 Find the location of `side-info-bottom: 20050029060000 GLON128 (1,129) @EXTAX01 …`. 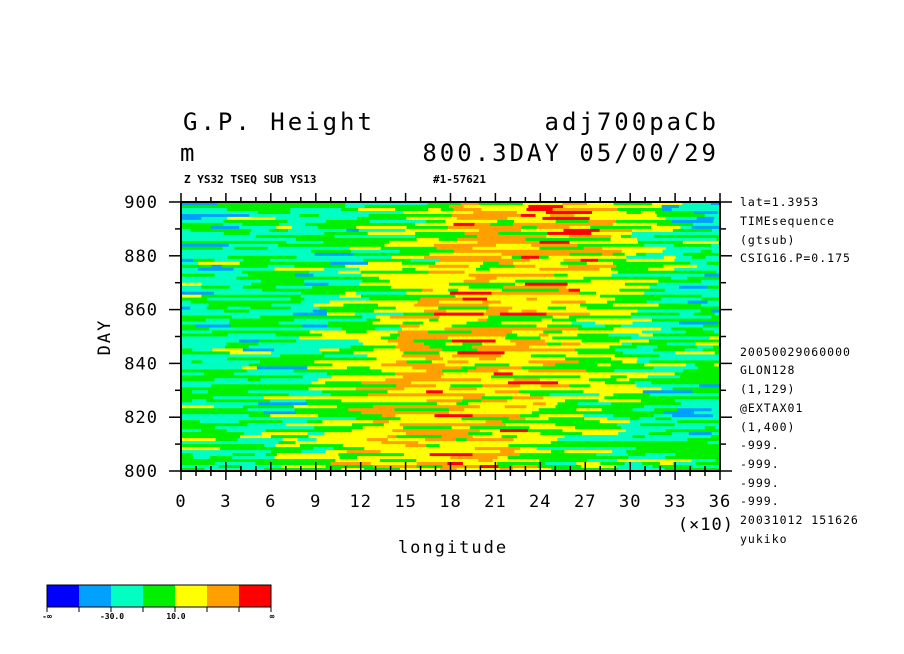

side-info-bottom: 20050029060000 GLON128 (1,129) @EXTAX01 … is located at coordinates (799, 445).